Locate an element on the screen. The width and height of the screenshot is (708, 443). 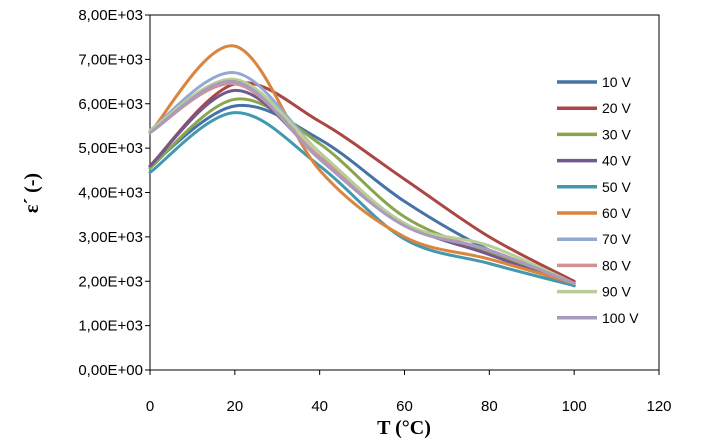
legend-label: 70 V is located at coordinates (616, 239).